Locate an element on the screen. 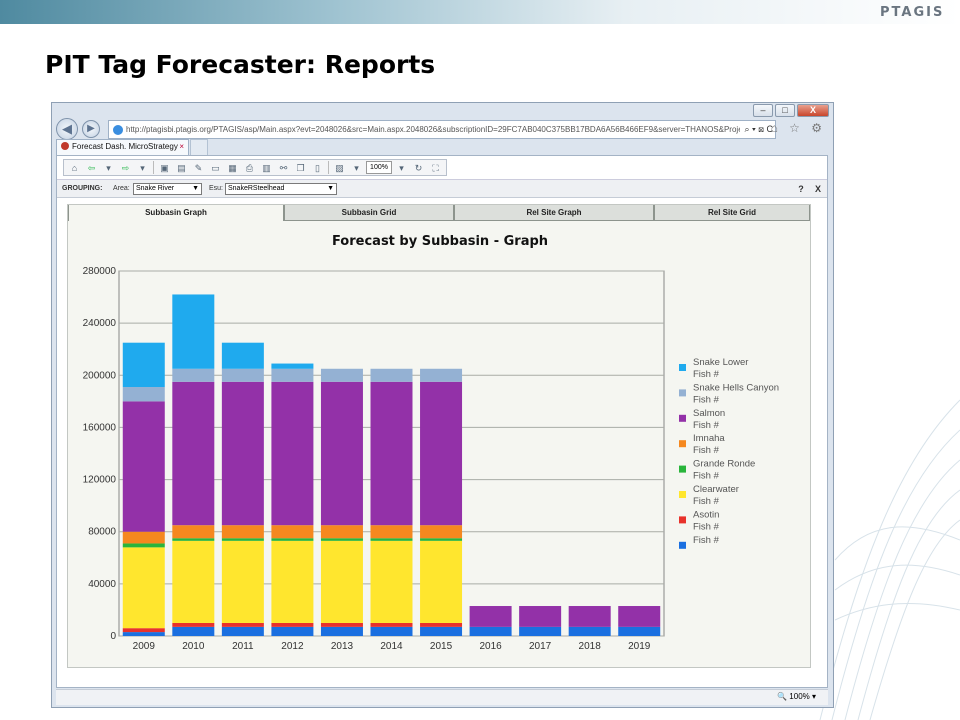 The width and height of the screenshot is (960, 720). y-tick-label: 160000 is located at coordinates (100, 427).